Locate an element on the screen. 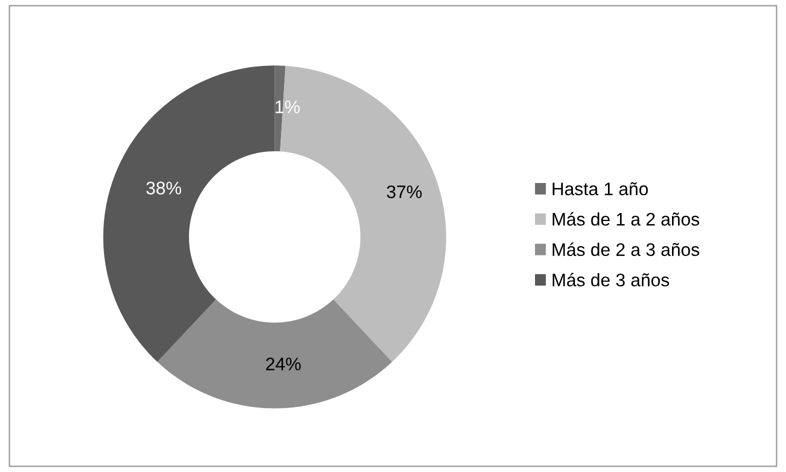 The image size is (786, 472). legend-label: Más de 2 a 3 años is located at coordinates (626, 249).